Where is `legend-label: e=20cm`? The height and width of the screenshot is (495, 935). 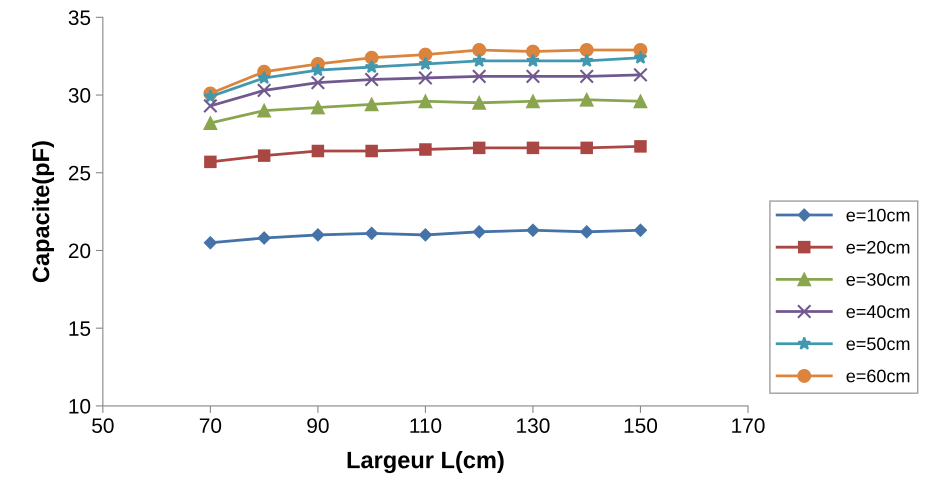 legend-label: e=20cm is located at coordinates (878, 247).